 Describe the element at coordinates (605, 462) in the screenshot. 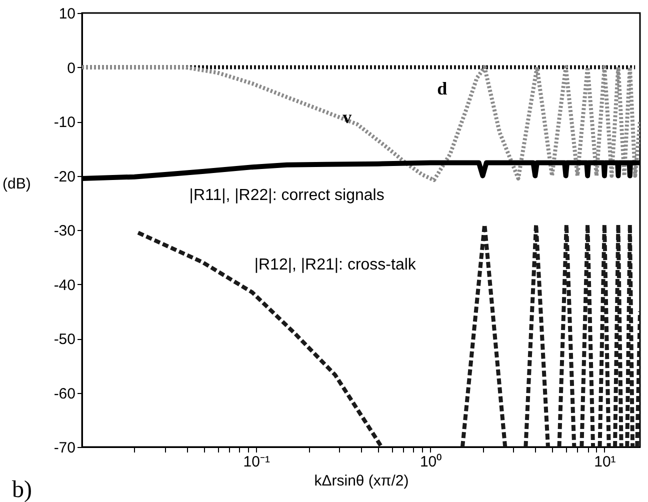

I see `x-tick-label: 10¹` at that location.